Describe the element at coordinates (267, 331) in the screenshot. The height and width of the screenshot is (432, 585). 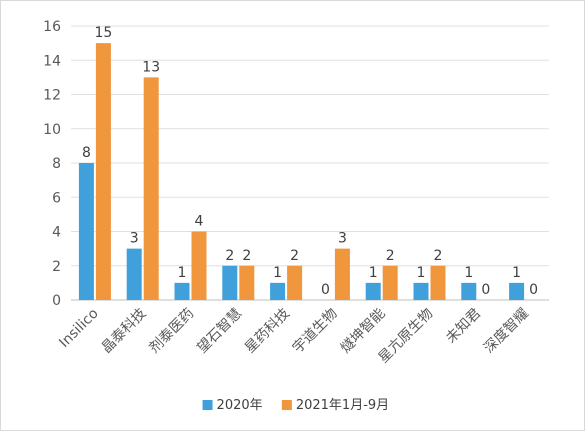
I see `x-category-label: 星药科技` at that location.